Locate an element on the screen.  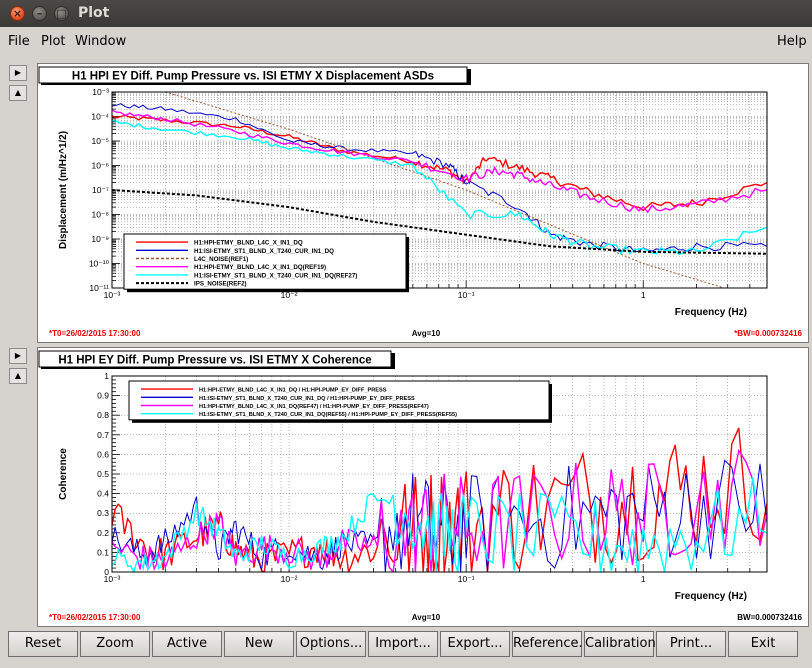
y-axis-title: Coherence is located at coordinates (63, 474).